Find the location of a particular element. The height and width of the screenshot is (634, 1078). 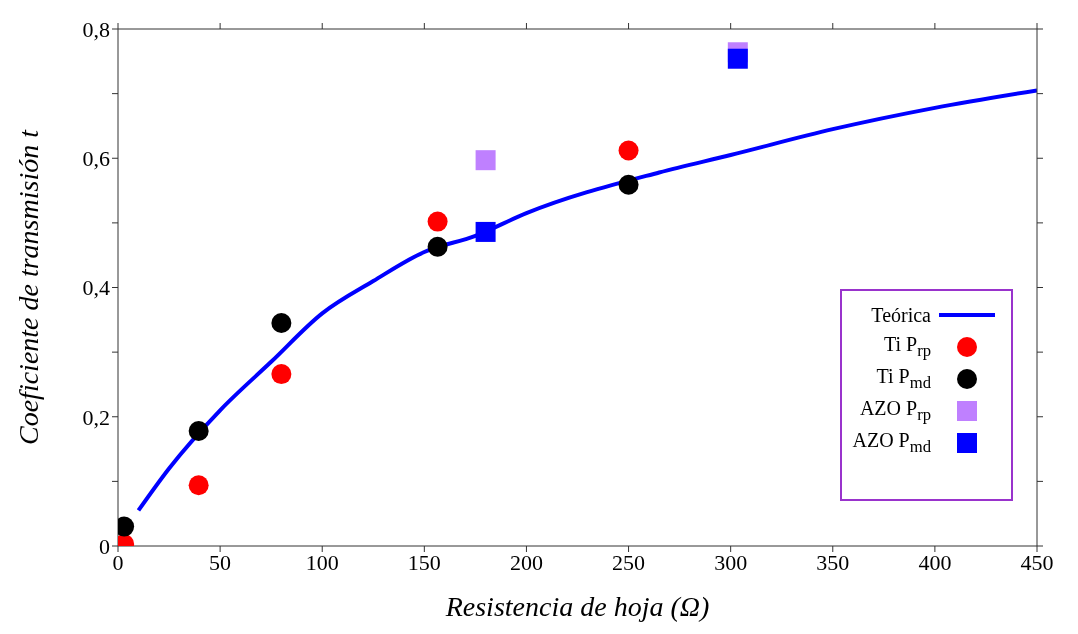

x-tick-label: 400 is located at coordinates (935, 562).